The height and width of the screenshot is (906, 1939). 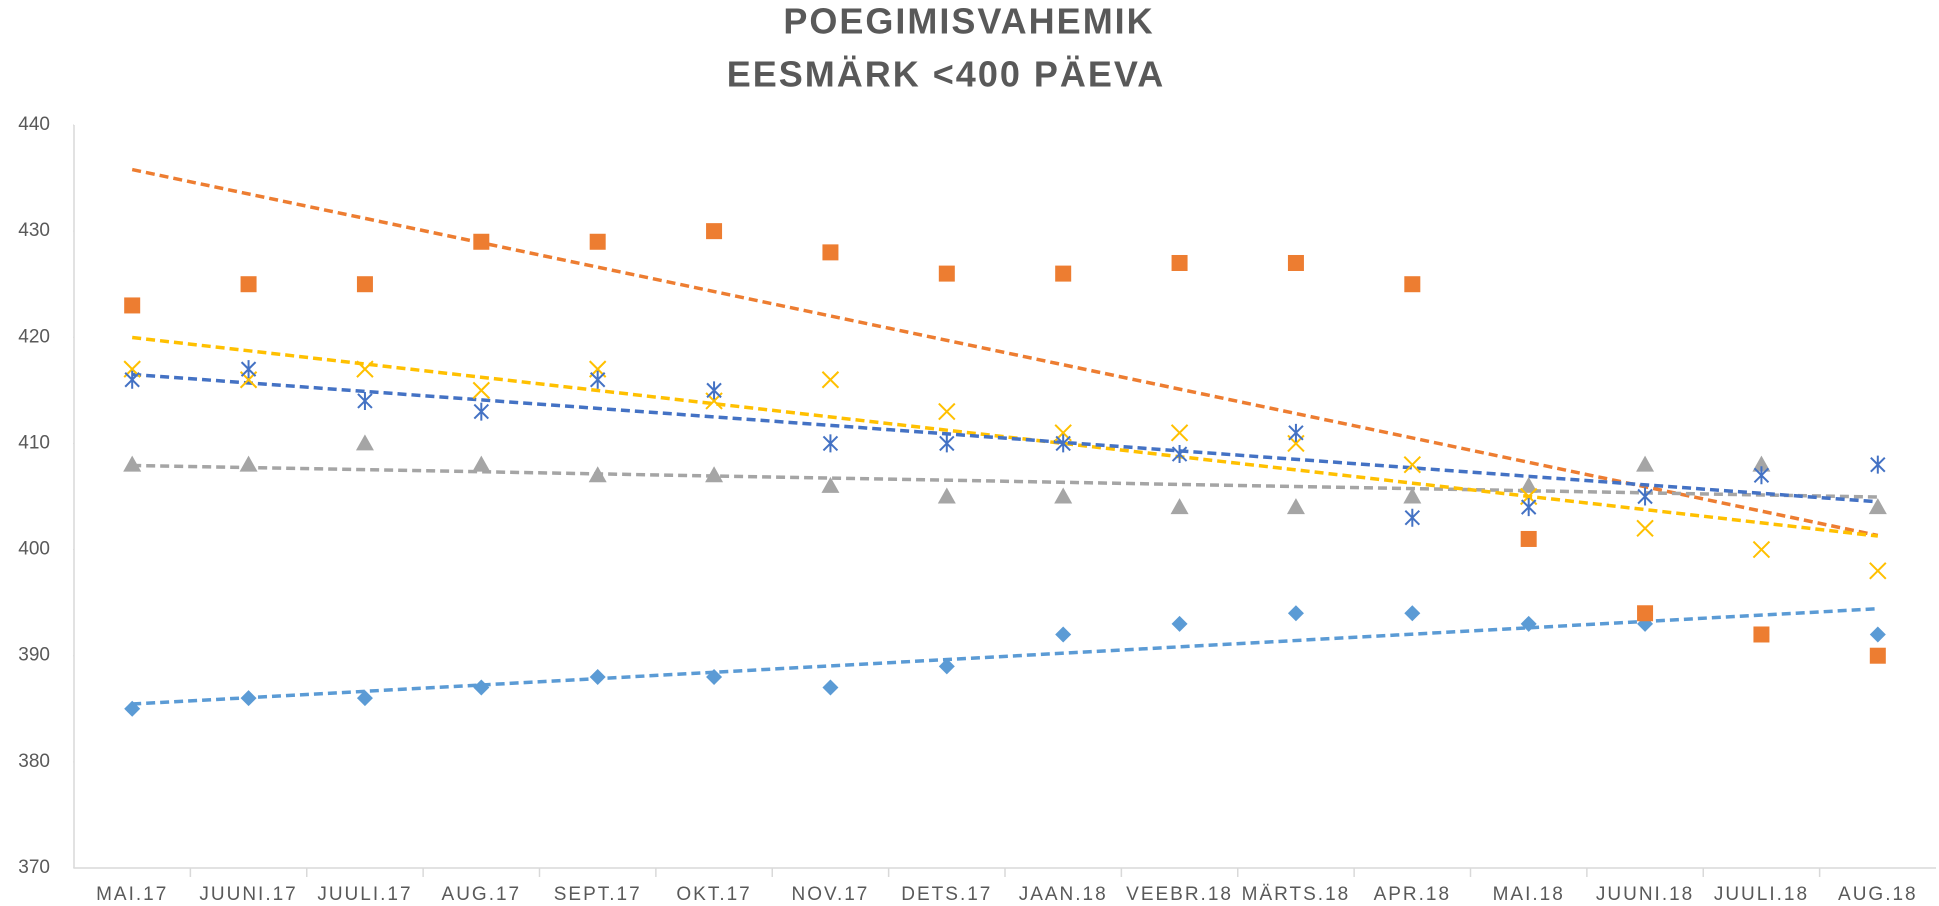 I want to click on y-tick-label: 380, so click(x=34, y=761).